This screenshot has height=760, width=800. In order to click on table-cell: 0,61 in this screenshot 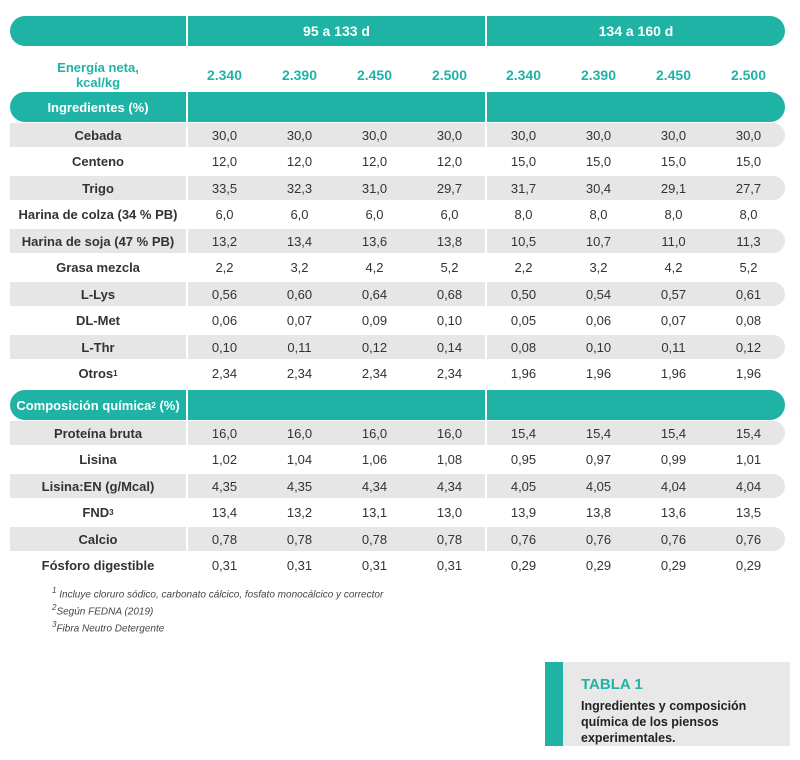, I will do `click(748, 294)`.